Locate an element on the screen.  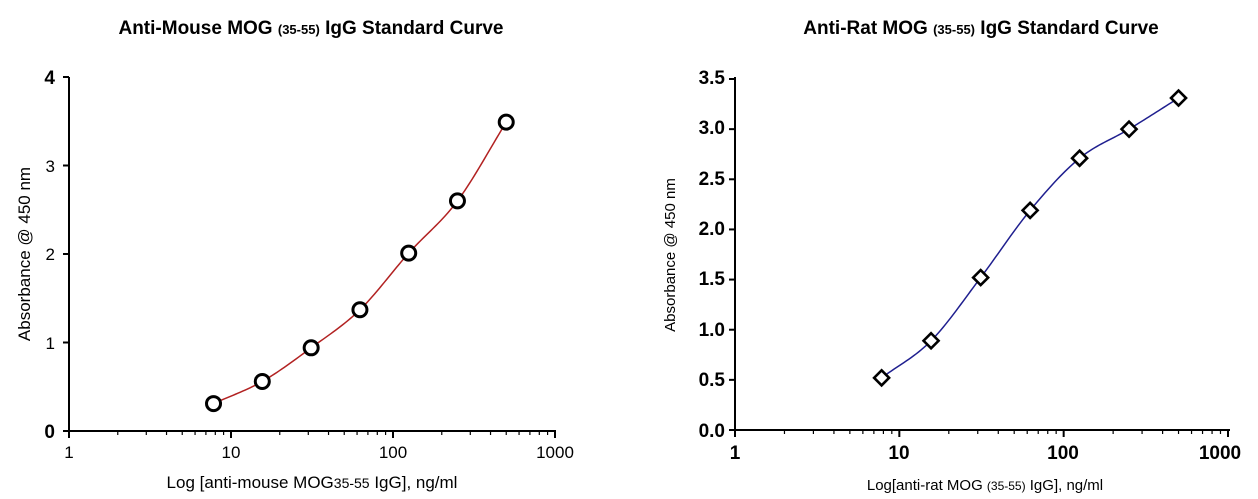
mouse-x-tick-label: 1000 is located at coordinates (555, 452).